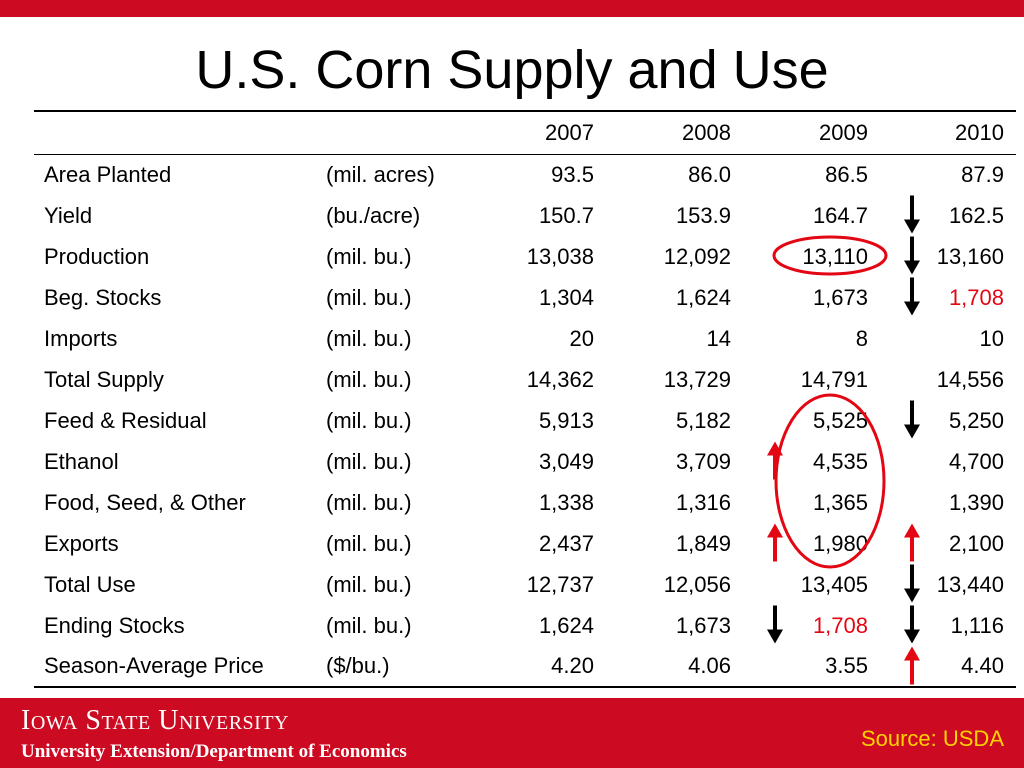 This screenshot has height=768, width=1024. Describe the element at coordinates (525, 174) in the screenshot. I see `table-row: Area Planted (mil. acres) 93.5 86.0 86.5 87.9` at that location.